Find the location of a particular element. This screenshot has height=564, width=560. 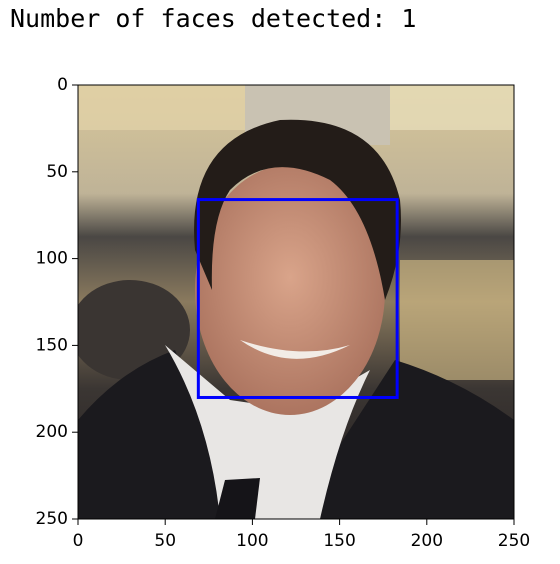

x-tick-label: 100 is located at coordinates (252, 541).